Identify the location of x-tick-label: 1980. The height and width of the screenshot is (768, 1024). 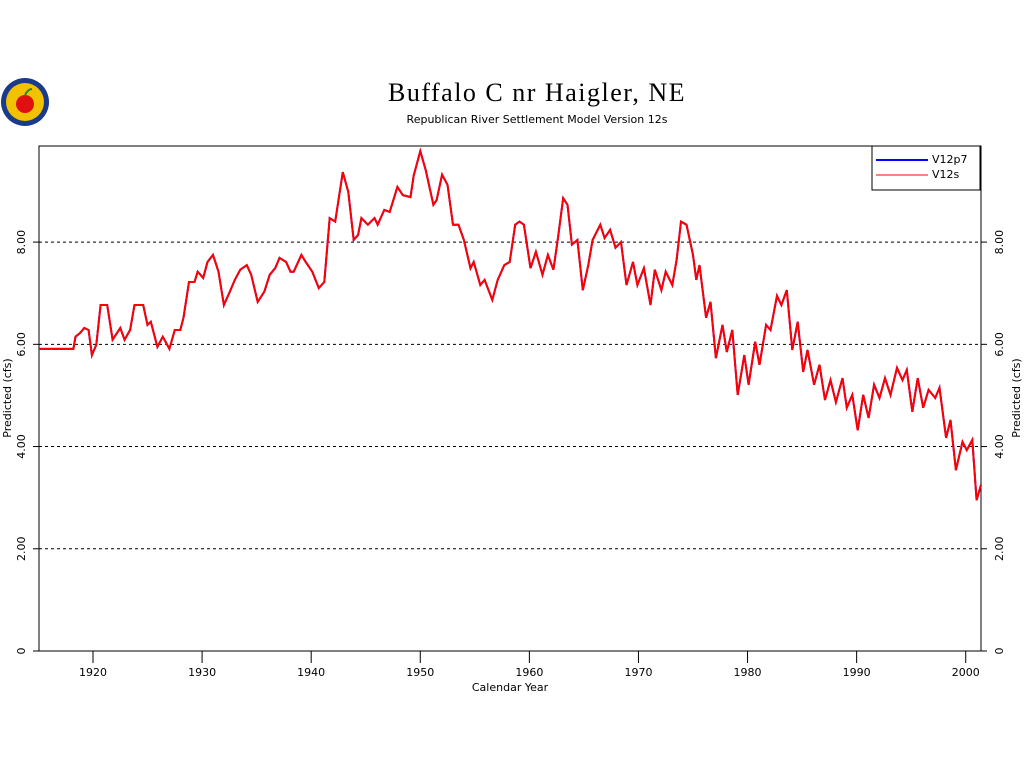
(748, 672).